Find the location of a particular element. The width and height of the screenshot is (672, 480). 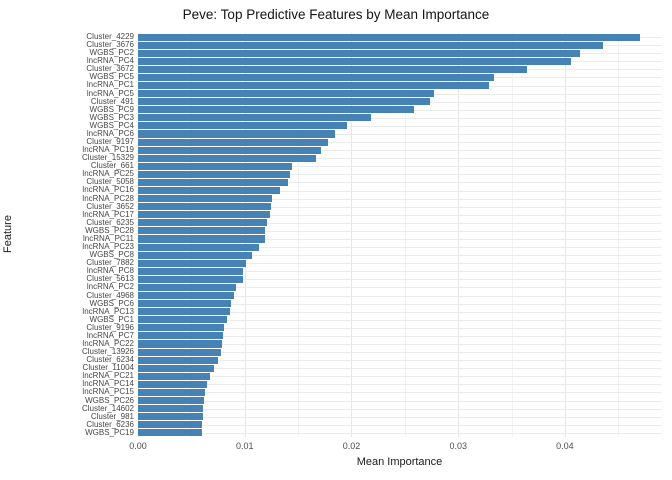

y-tick-label: WGBS_PC6 is located at coordinates (111, 303).